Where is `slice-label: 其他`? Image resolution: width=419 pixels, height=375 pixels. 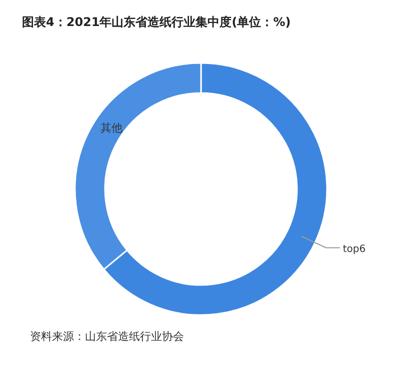 slice-label: 其他 is located at coordinates (111, 128).